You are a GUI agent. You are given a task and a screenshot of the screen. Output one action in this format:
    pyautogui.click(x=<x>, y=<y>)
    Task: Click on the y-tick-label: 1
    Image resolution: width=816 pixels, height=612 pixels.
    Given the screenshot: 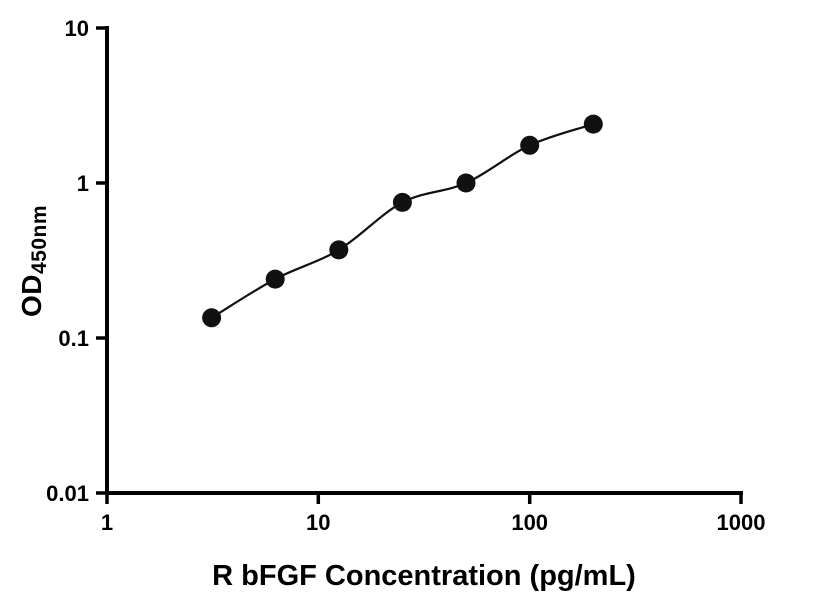 What is the action you would take?
    pyautogui.click(x=83, y=183)
    